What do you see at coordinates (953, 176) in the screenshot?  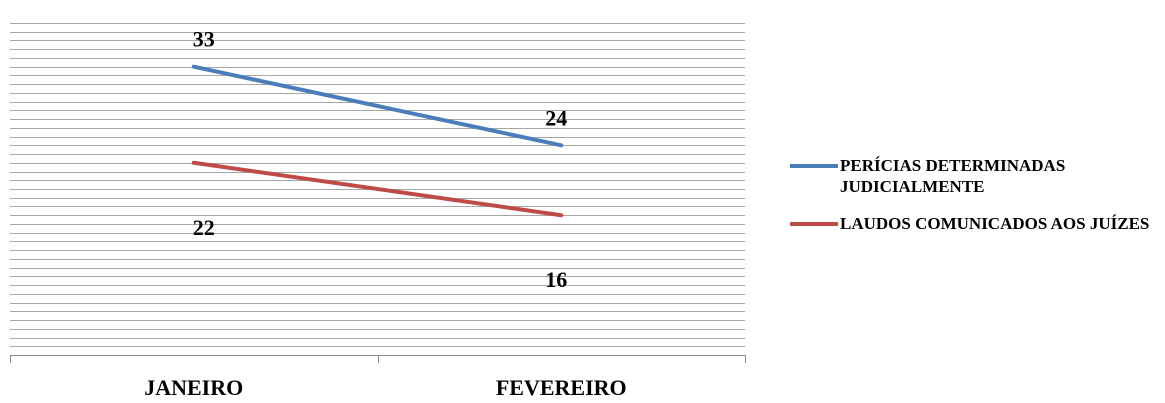 I see `legend-label-pericias: PERÍCIAS DETERMINADAS JUDICIALMENTE` at bounding box center [953, 176].